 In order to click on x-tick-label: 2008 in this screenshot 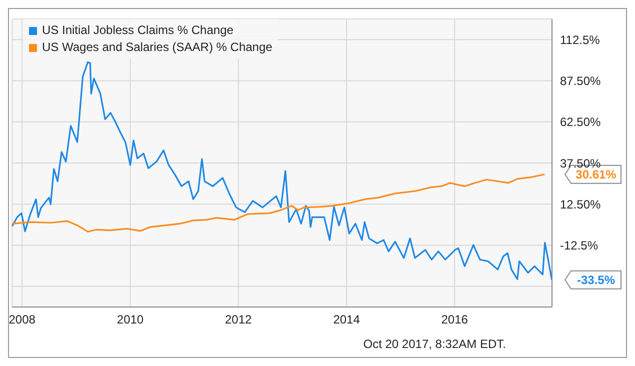, I will do `click(22, 319)`.